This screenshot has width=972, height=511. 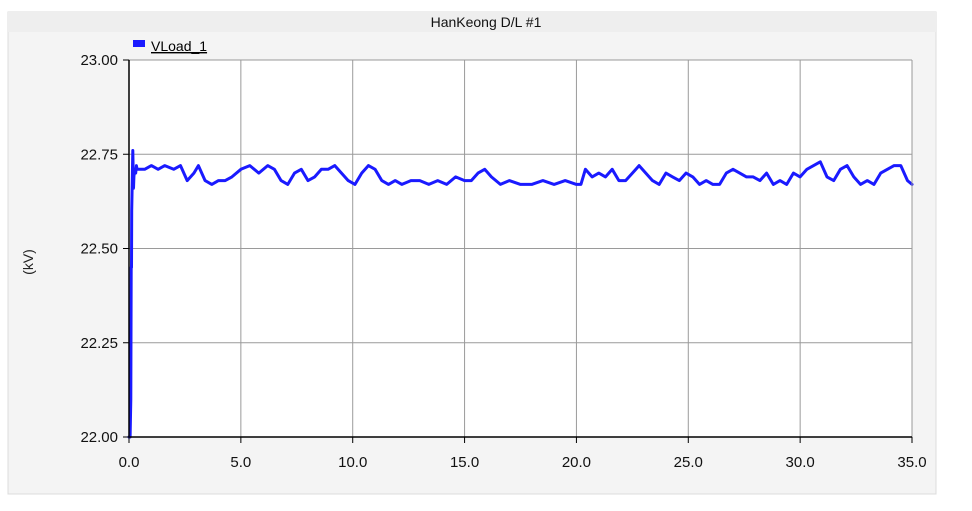 I want to click on title-bar, so click(x=472, y=22).